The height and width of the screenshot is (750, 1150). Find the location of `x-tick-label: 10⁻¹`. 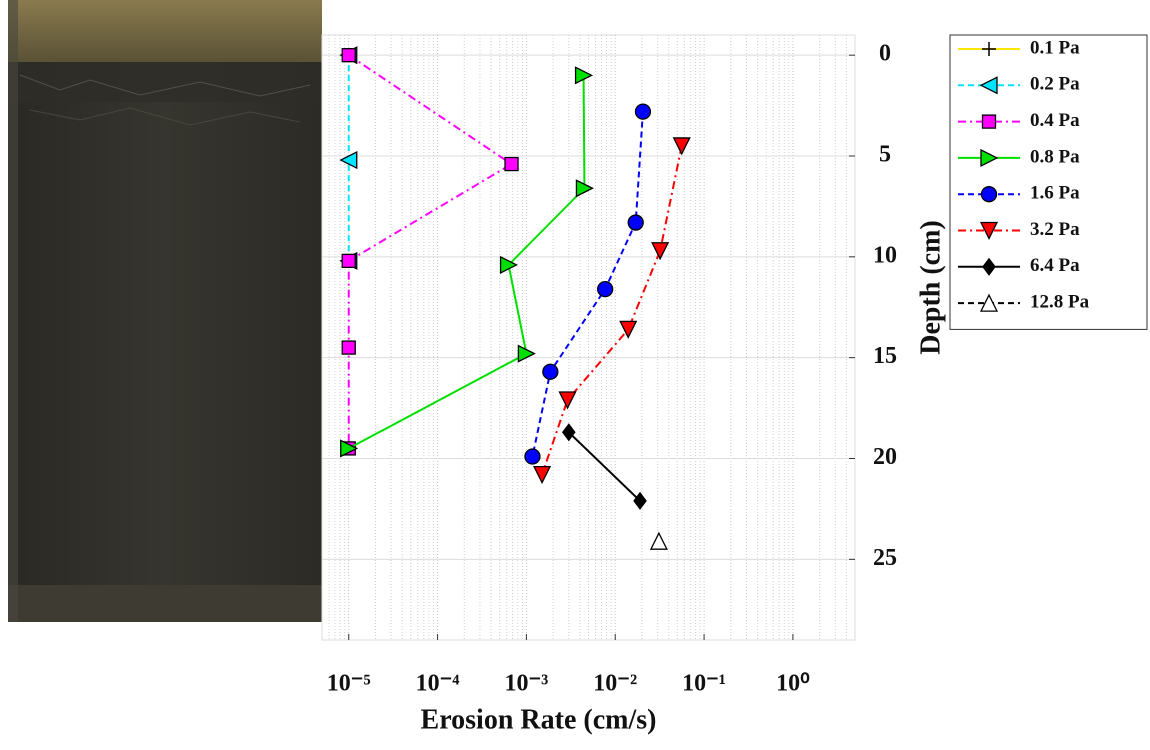

x-tick-label: 10⁻¹ is located at coordinates (704, 684).